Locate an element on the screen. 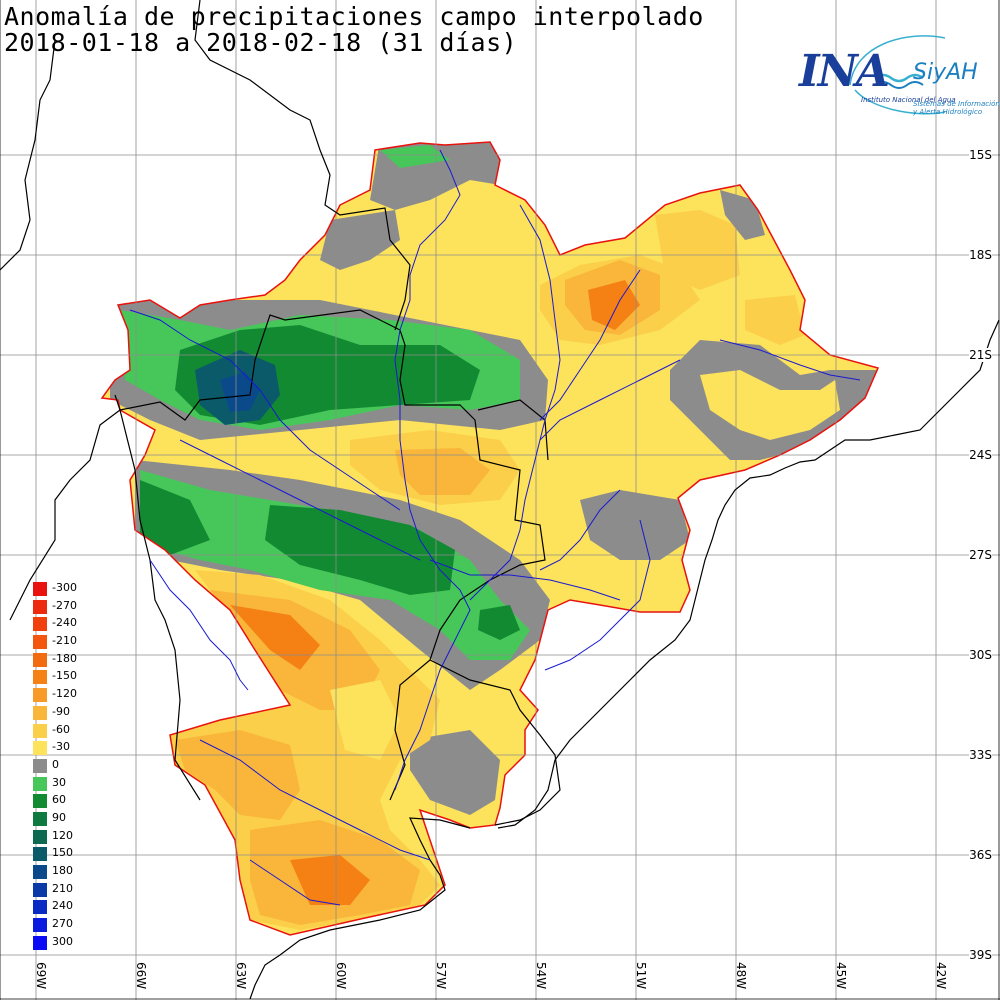 This screenshot has height=1000, width=1000. legend-label: 90 is located at coordinates (59, 817).